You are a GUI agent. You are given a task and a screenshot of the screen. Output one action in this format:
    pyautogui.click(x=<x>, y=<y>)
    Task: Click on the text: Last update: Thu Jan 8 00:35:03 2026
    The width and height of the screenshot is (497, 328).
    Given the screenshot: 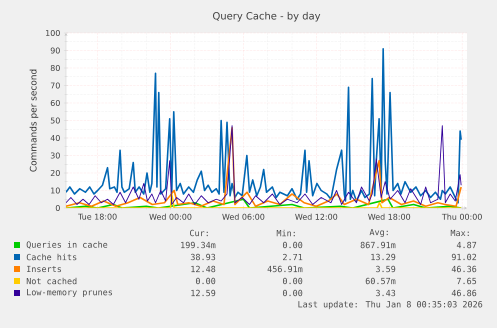 What is the action you would take?
    pyautogui.click(x=390, y=305)
    